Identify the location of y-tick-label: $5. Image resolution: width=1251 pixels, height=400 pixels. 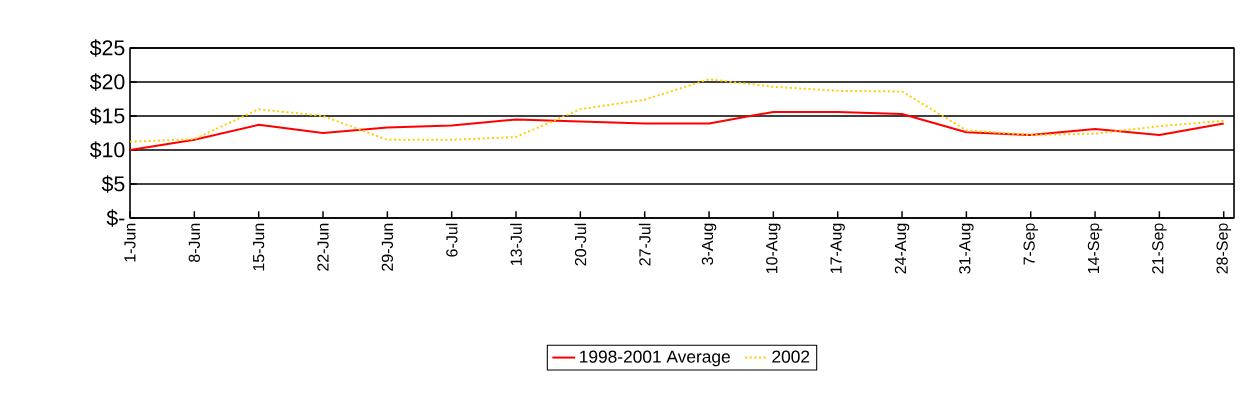
(113, 184).